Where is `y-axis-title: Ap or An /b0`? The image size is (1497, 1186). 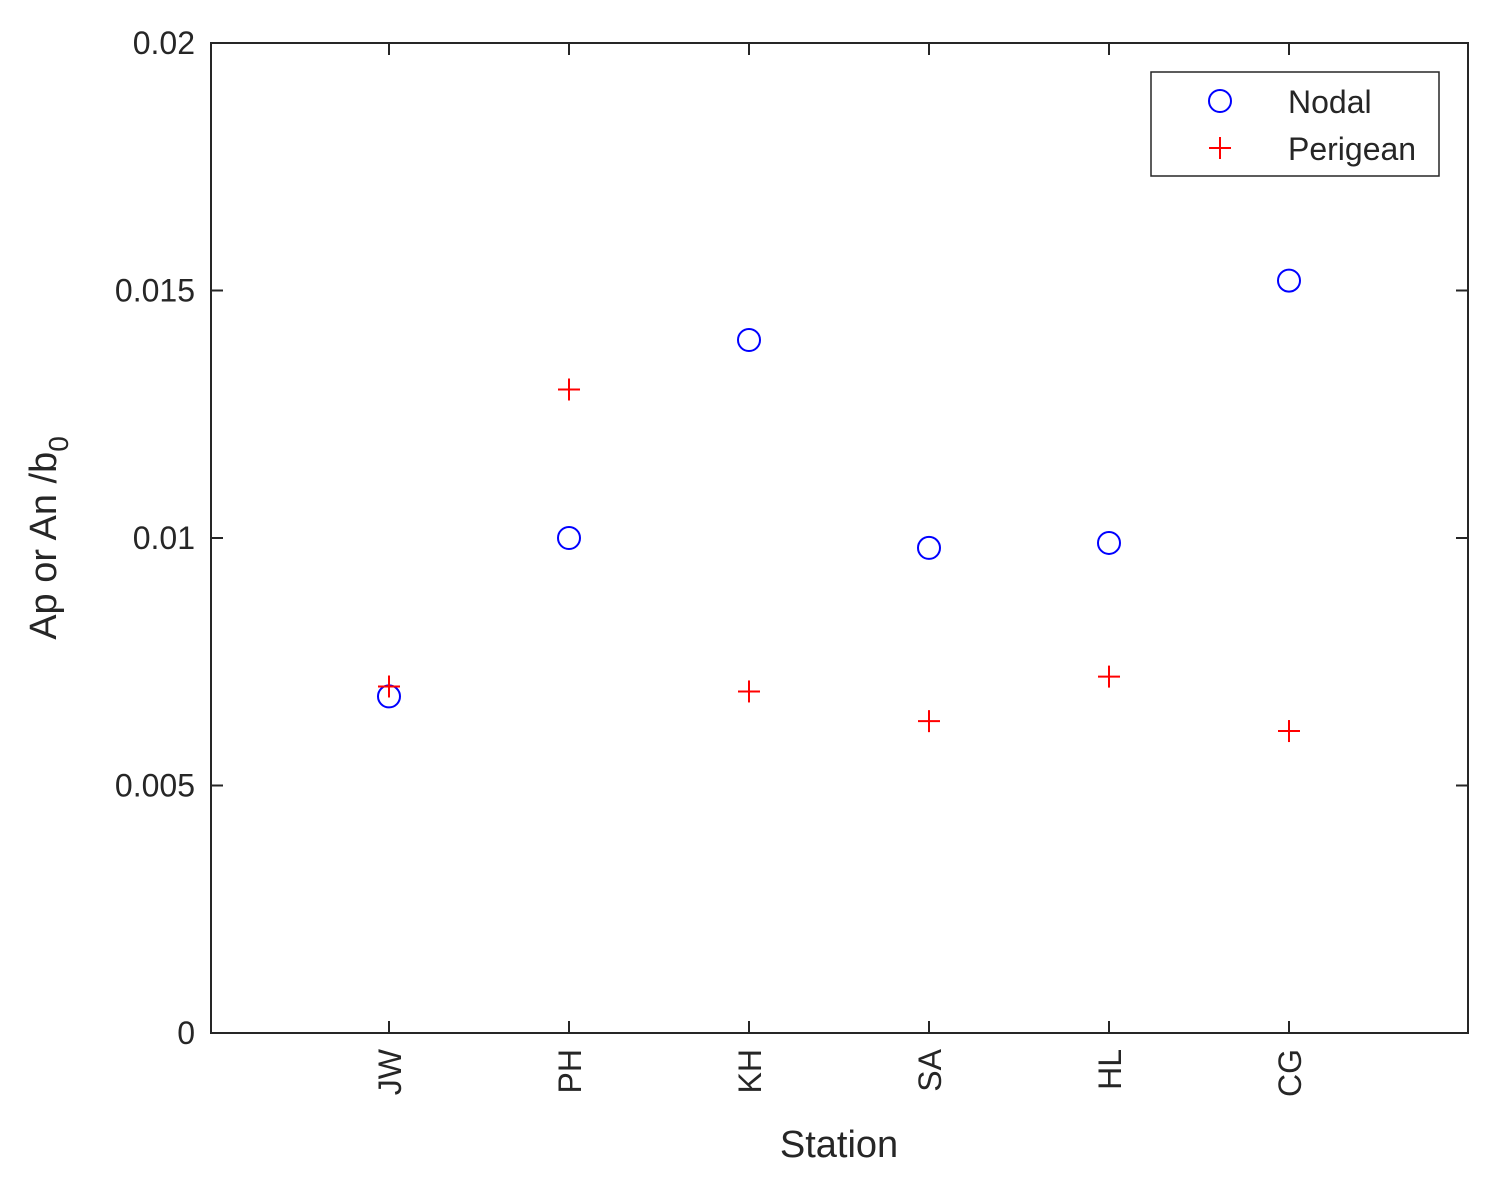 y-axis-title: Ap or An /b0 is located at coordinates (48, 538).